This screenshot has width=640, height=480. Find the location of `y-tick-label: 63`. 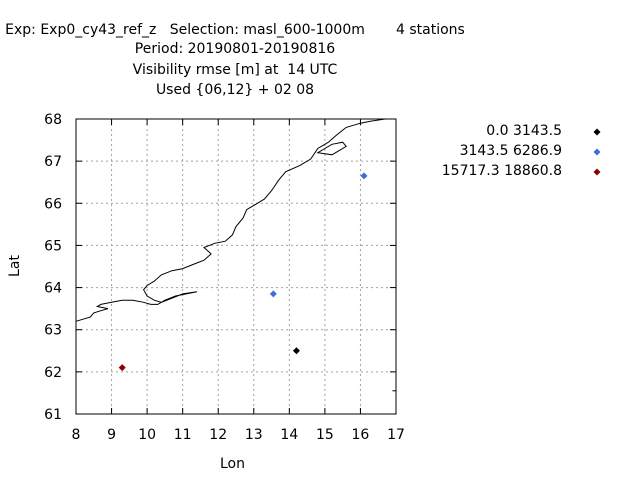

y-tick-label: 63 is located at coordinates (53, 331).